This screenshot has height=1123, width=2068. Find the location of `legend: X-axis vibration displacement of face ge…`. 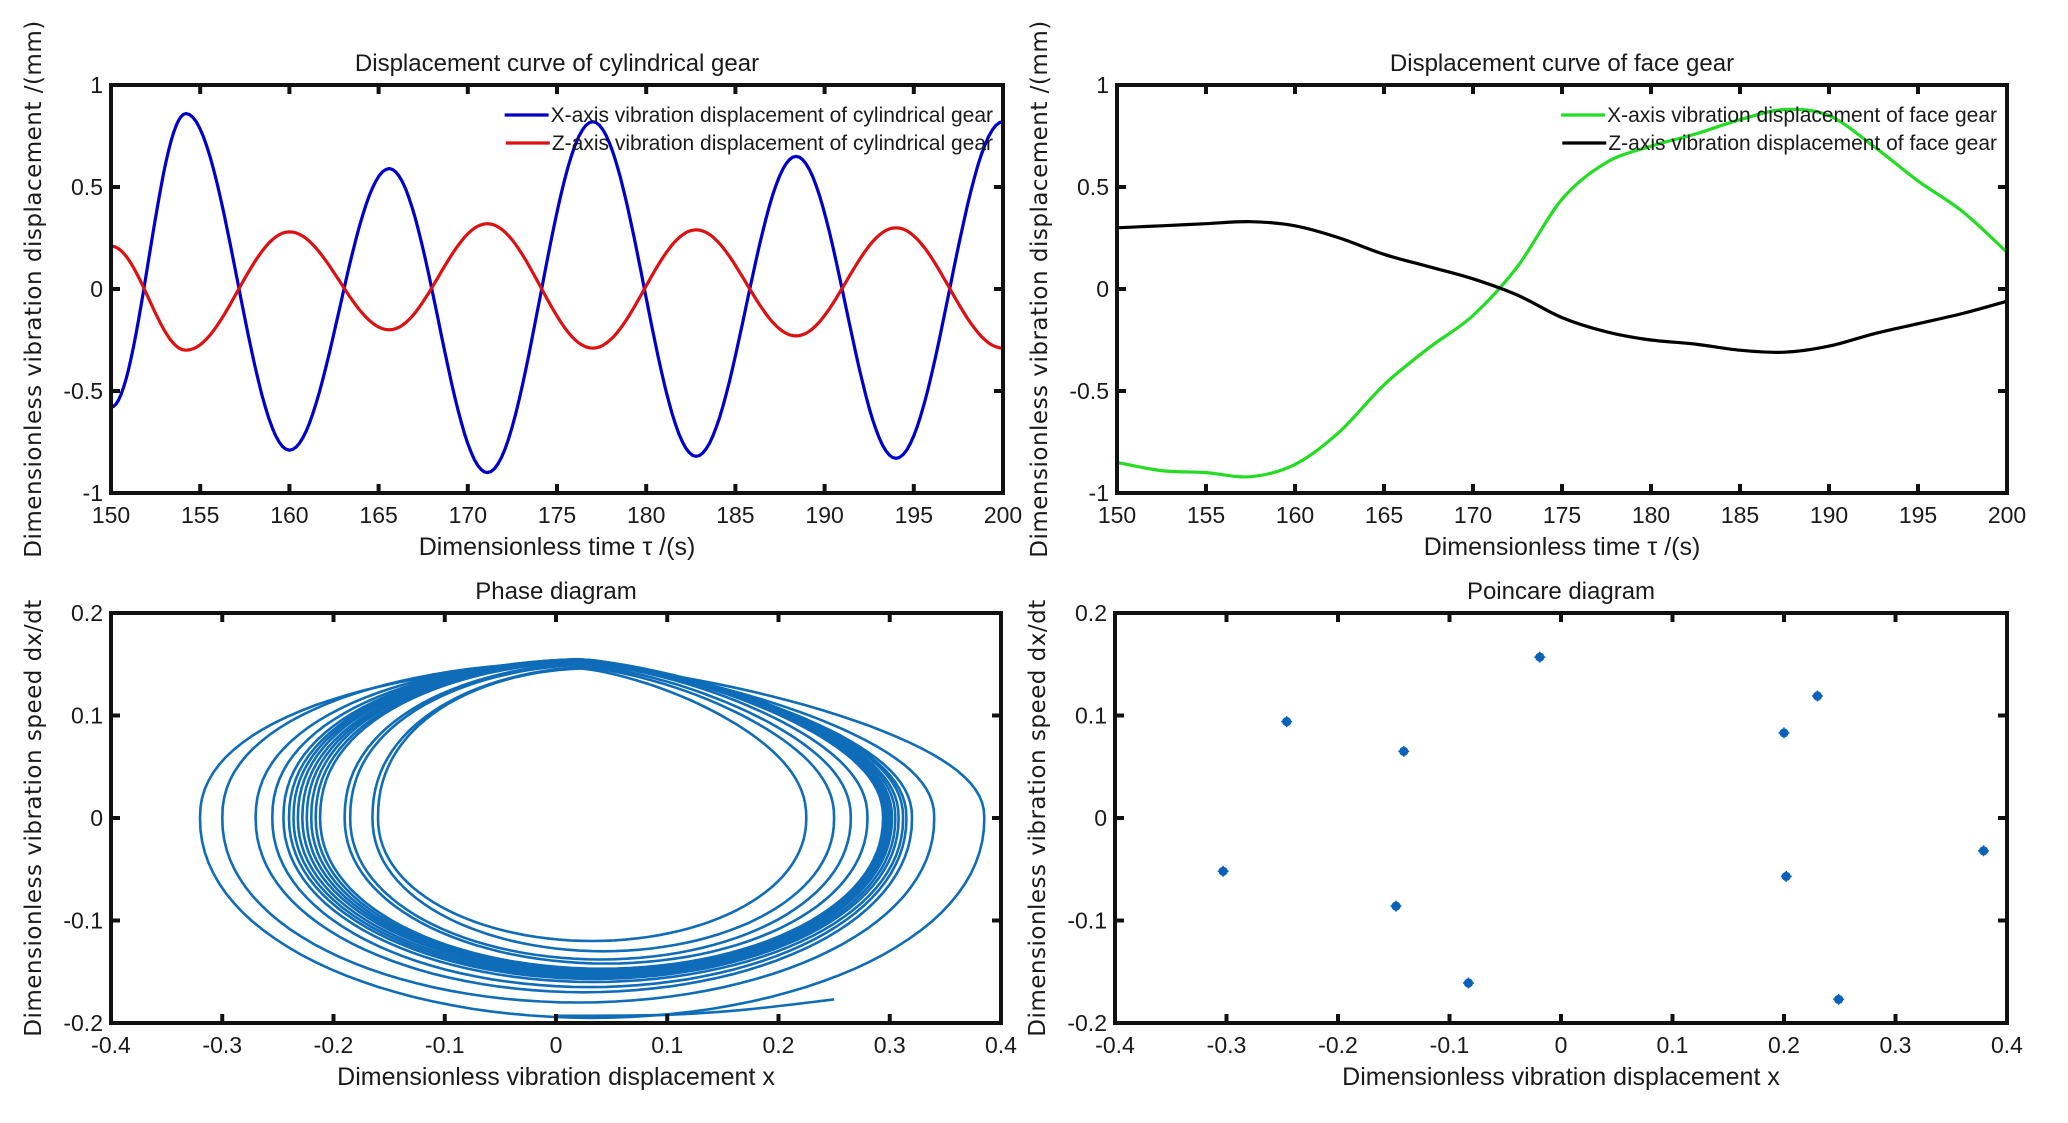

legend: X-axis vibration displacement of face ge… is located at coordinates (1779, 129).